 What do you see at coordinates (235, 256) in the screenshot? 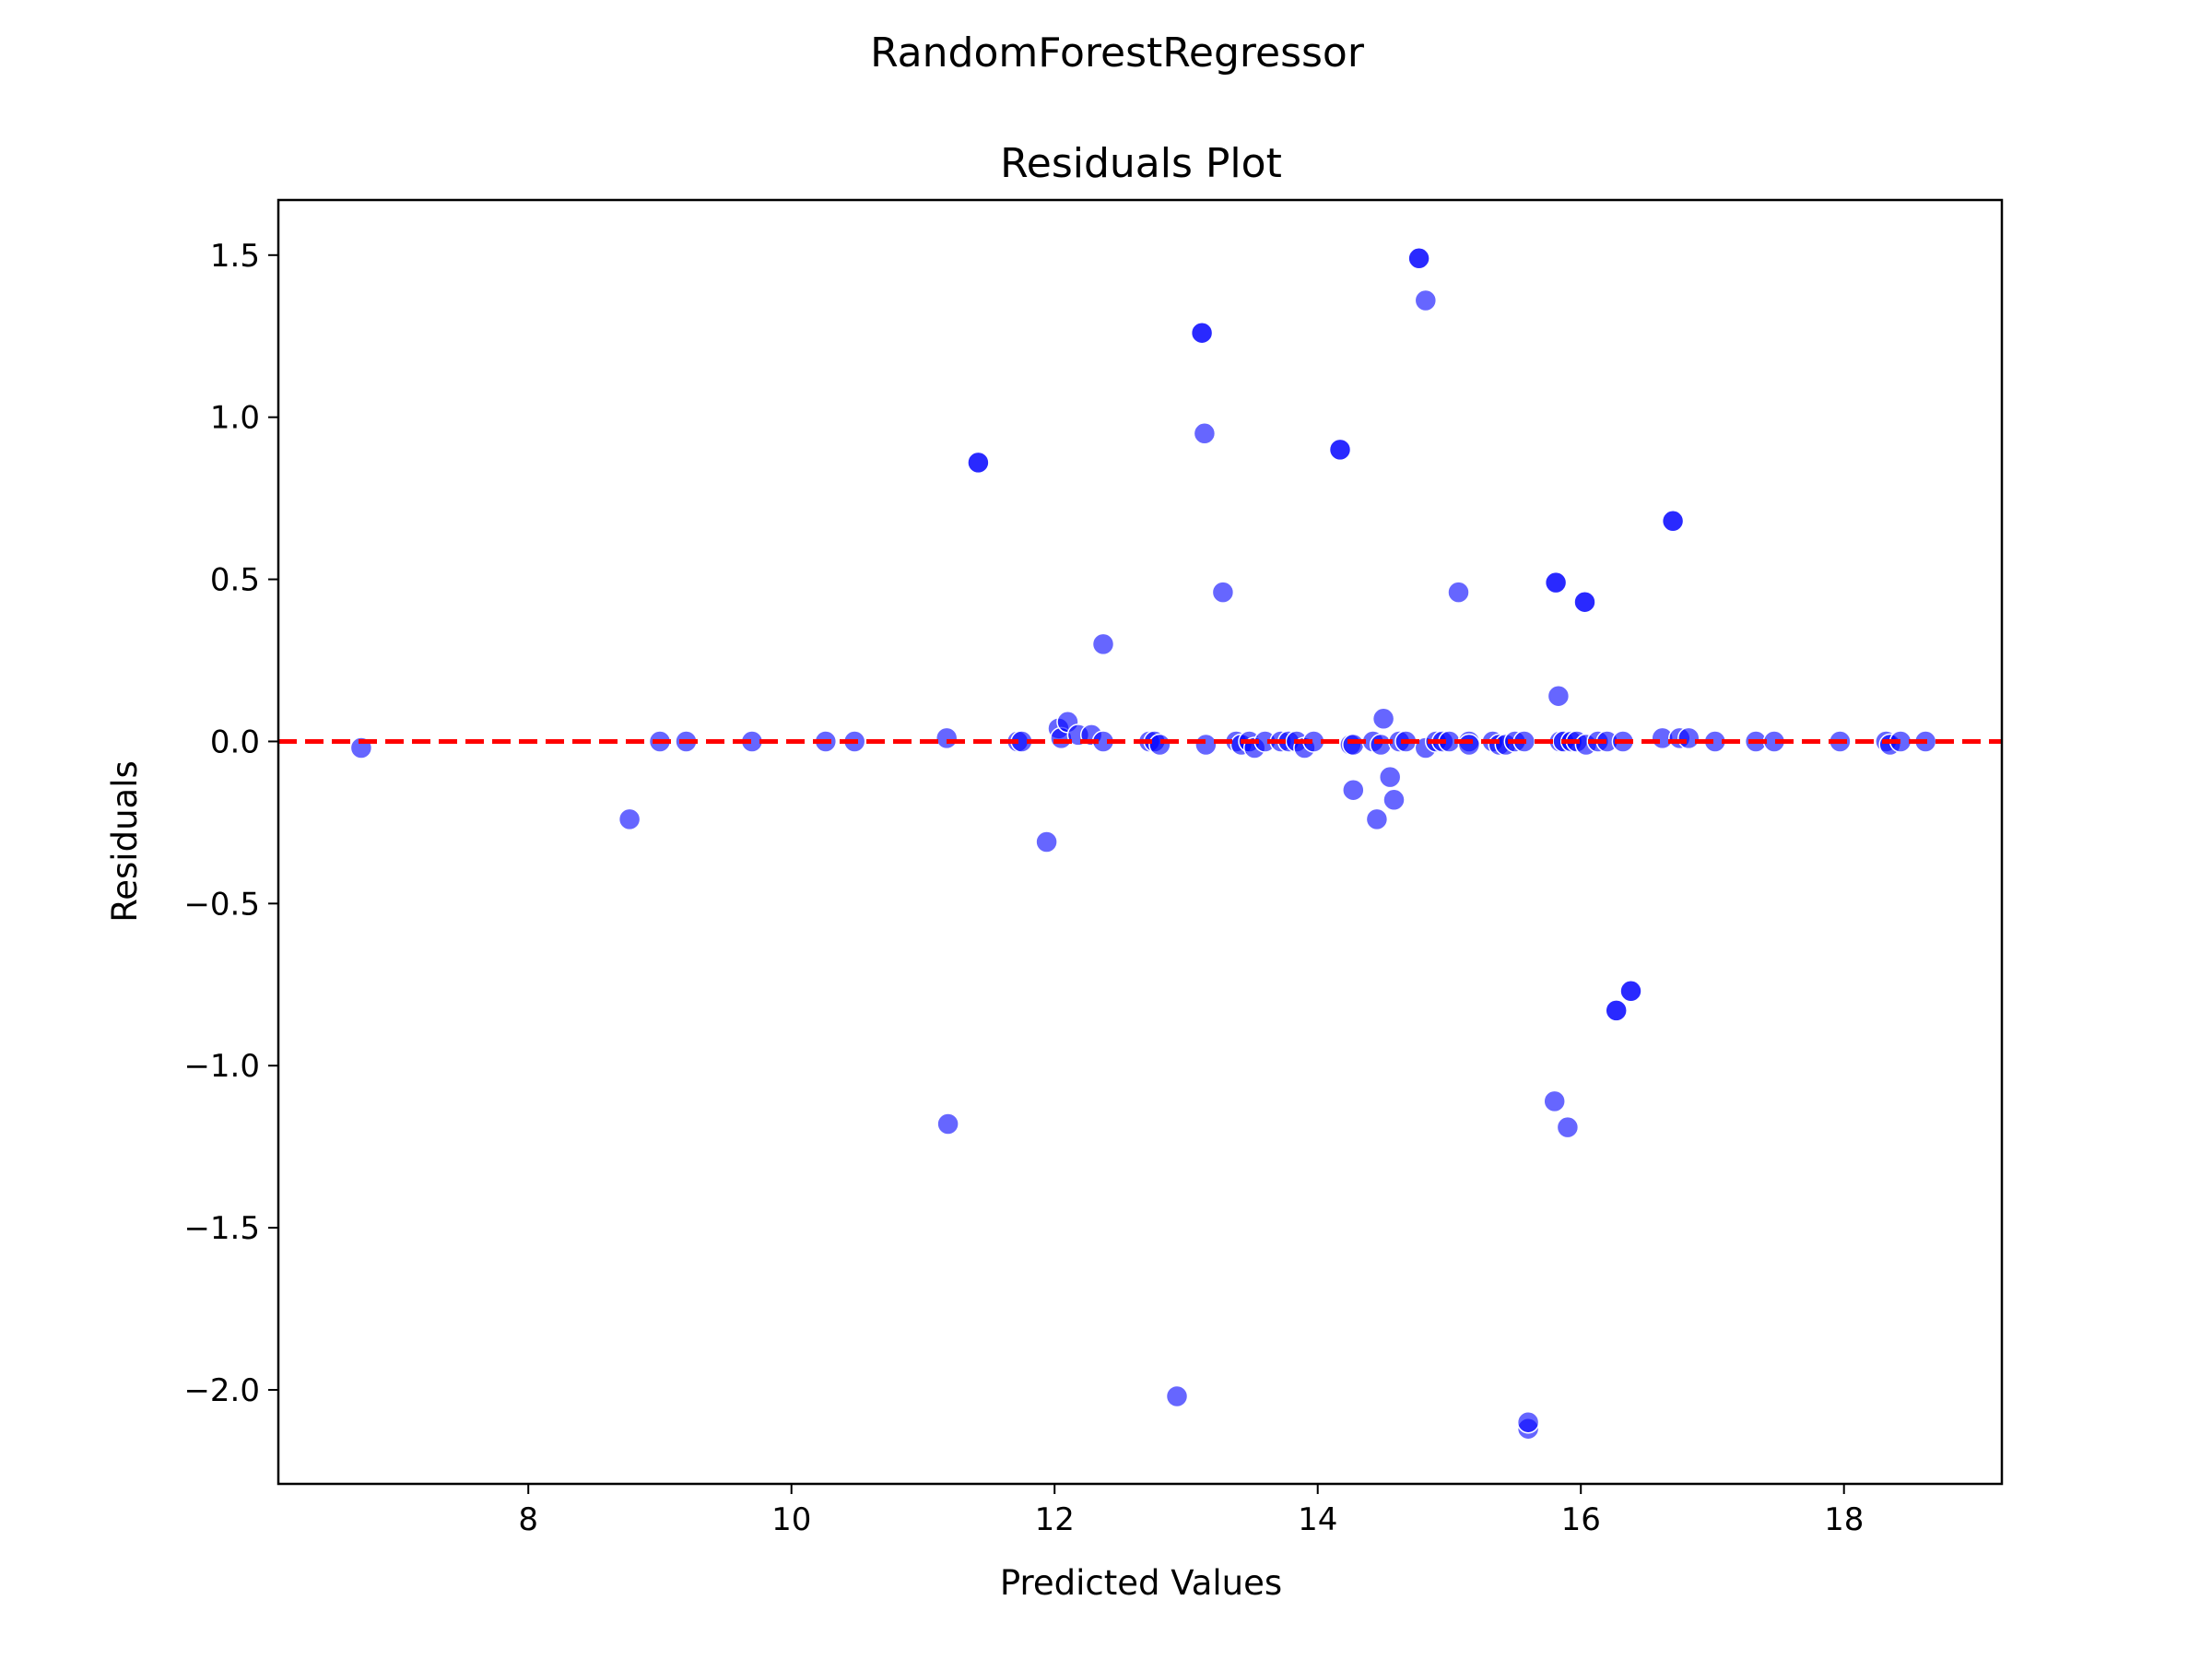
I see `y-tick-label-0: 1.5` at bounding box center [235, 256].